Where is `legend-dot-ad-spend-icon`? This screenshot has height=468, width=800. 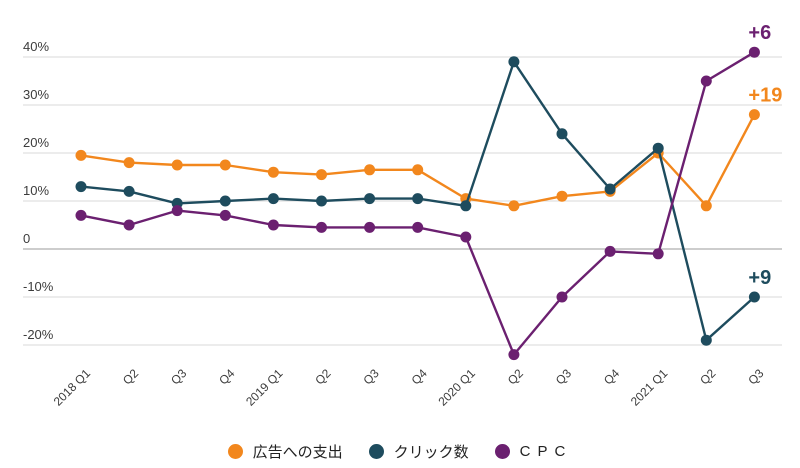
legend-dot-ad-spend-icon is located at coordinates (235, 451).